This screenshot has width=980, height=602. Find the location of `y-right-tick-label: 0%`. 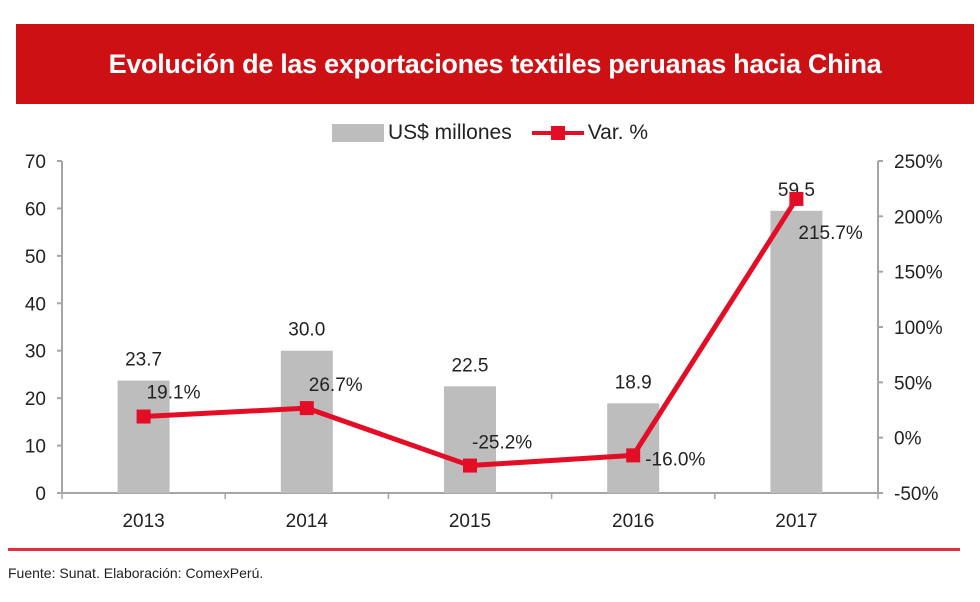

y-right-tick-label: 0% is located at coordinates (908, 439).